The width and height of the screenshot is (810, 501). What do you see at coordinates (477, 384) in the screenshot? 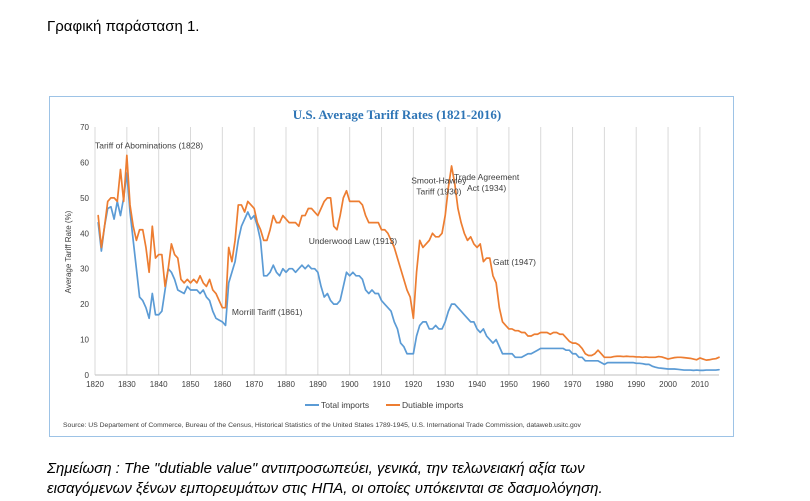
I see `x-tick-label: 1940` at bounding box center [477, 384].